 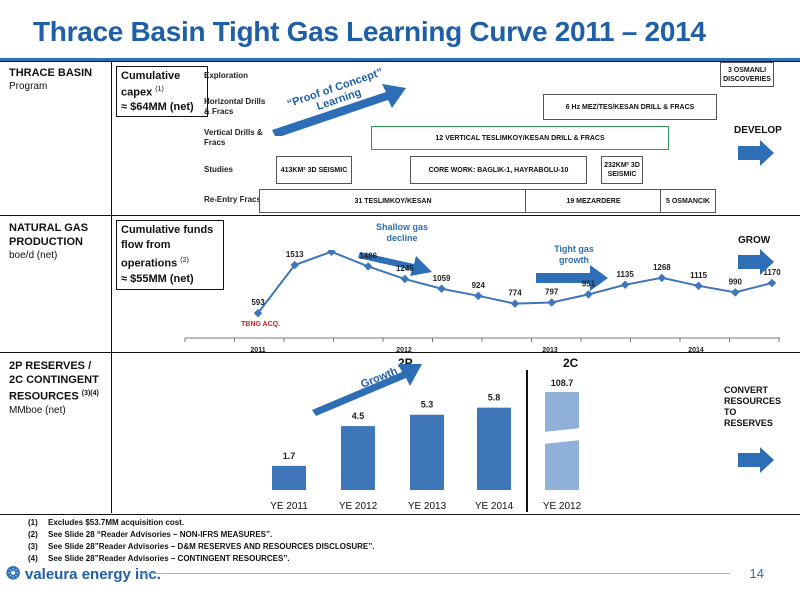 What do you see at coordinates (696, 350) in the screenshot?
I see `x-tick-label: 2014` at bounding box center [696, 350].